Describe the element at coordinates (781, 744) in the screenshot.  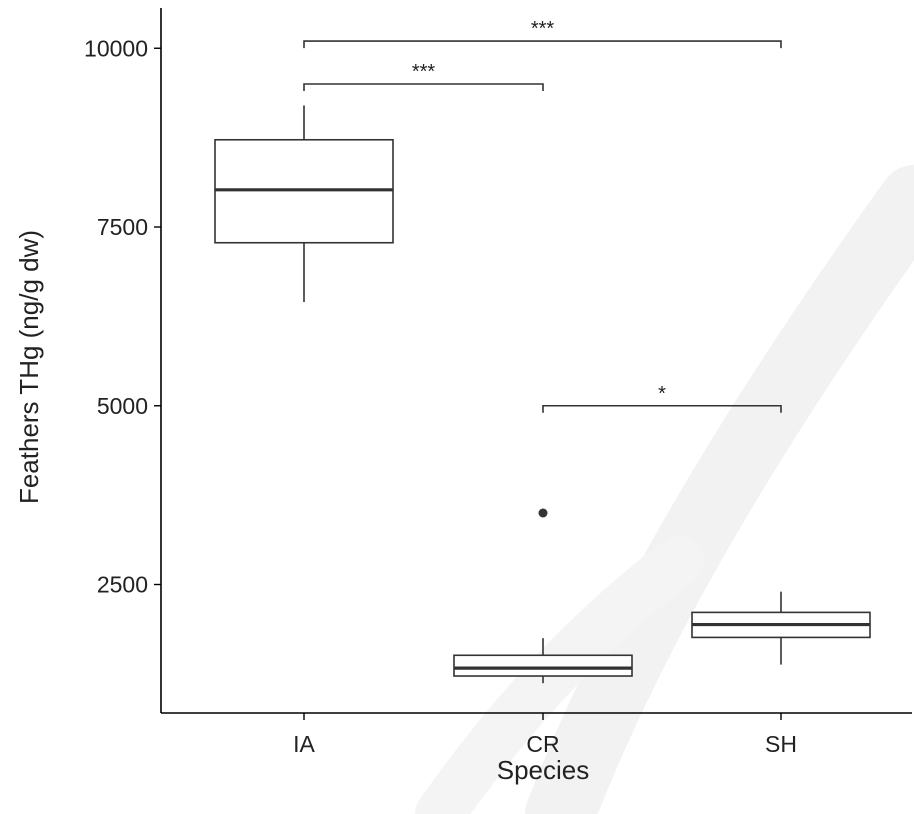
I see `x-tick-label: SH` at that location.